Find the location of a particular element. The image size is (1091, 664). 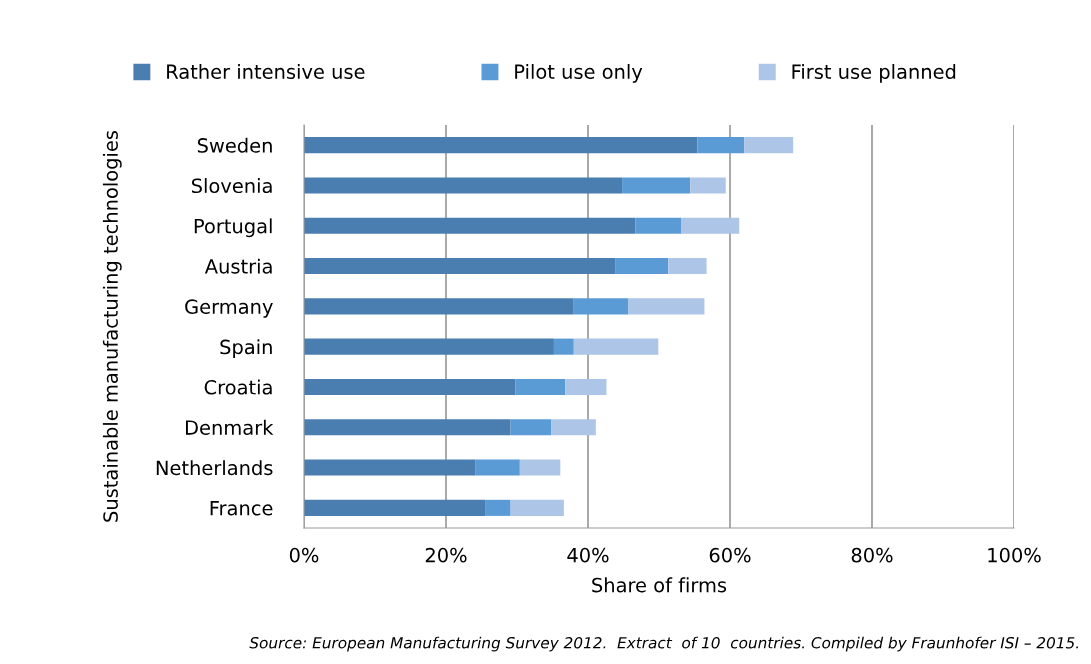

legend-label: Pilot use only is located at coordinates (579, 73).